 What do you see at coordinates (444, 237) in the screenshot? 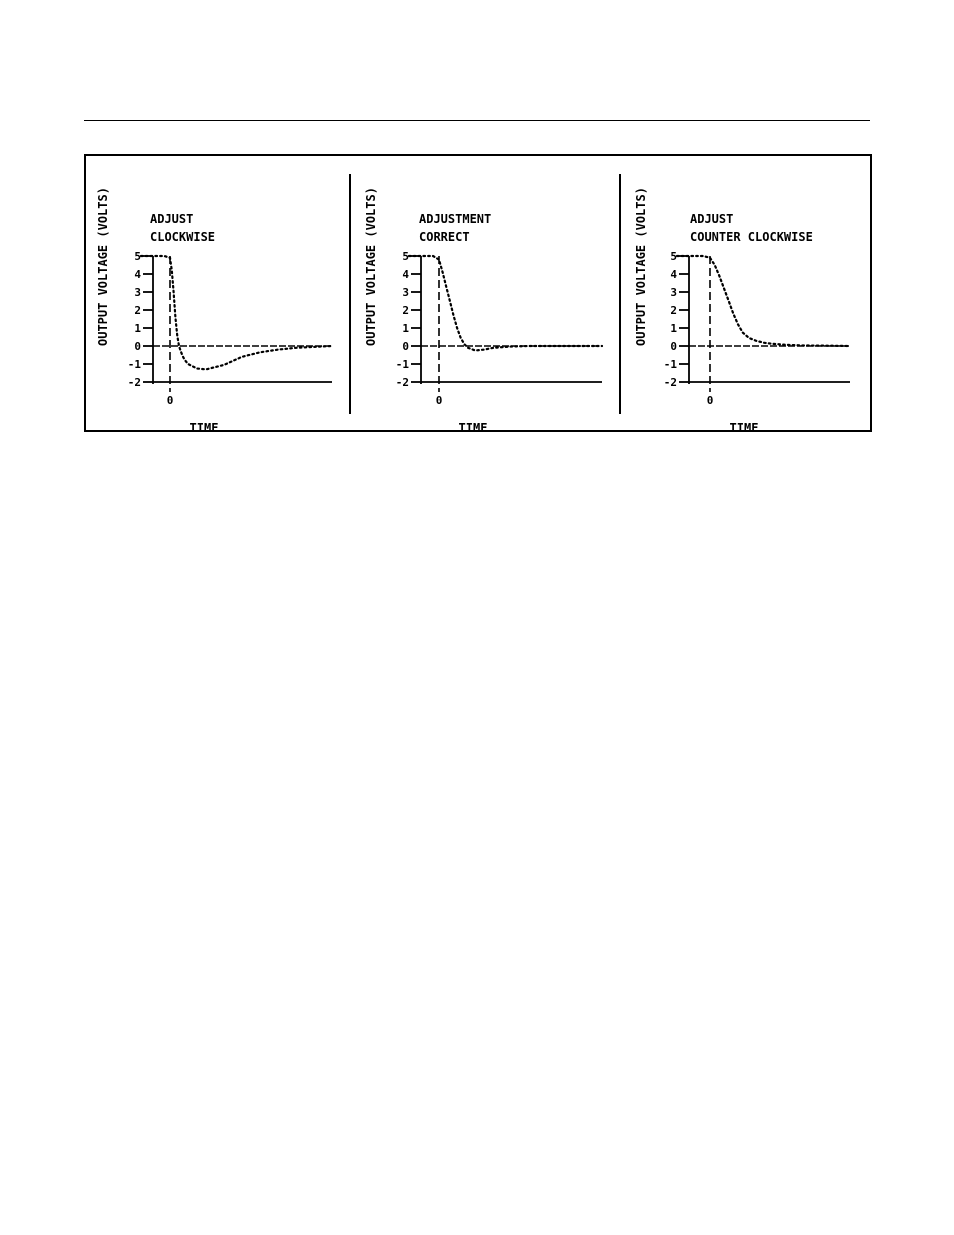
I see `chart-title-line: CORRECT` at bounding box center [444, 237].